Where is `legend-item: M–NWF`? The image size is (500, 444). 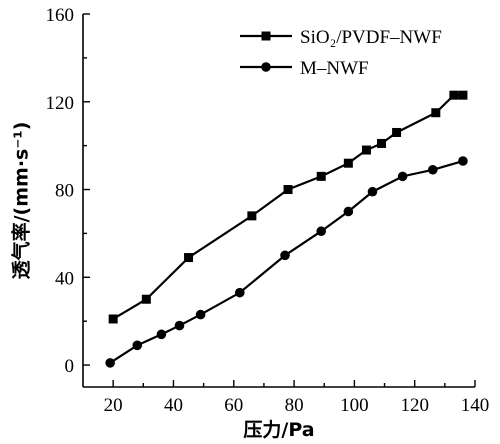 legend-item: M–NWF is located at coordinates (304, 68).